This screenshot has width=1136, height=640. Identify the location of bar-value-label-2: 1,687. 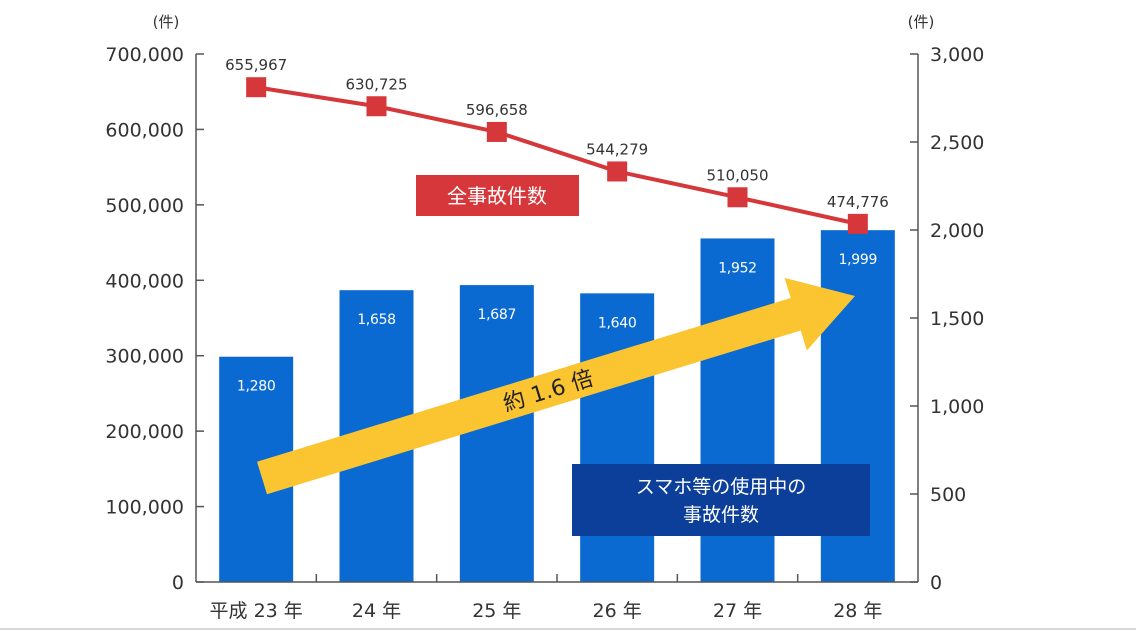
(497, 315).